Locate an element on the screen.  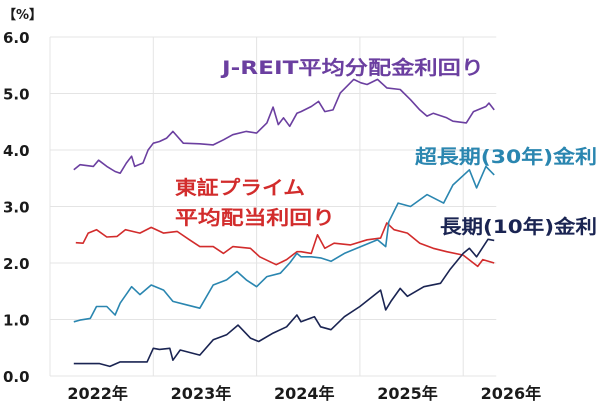
y-tick-label: 6.0 is located at coordinates (16, 38).